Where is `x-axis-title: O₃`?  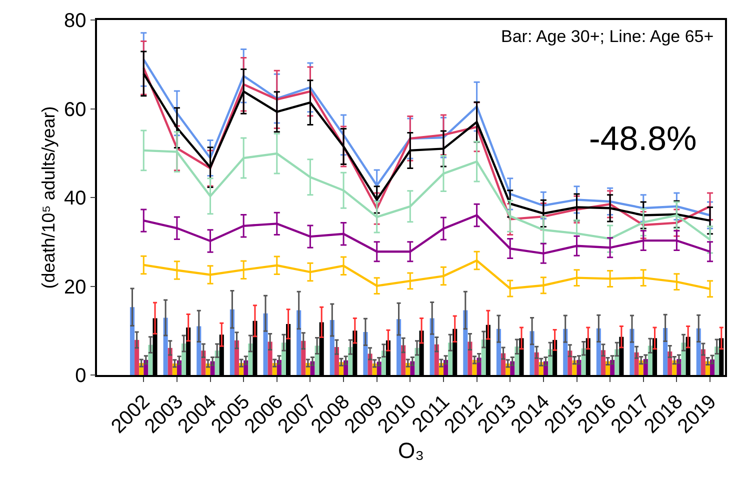 x-axis-title: O₃ is located at coordinates (411, 451).